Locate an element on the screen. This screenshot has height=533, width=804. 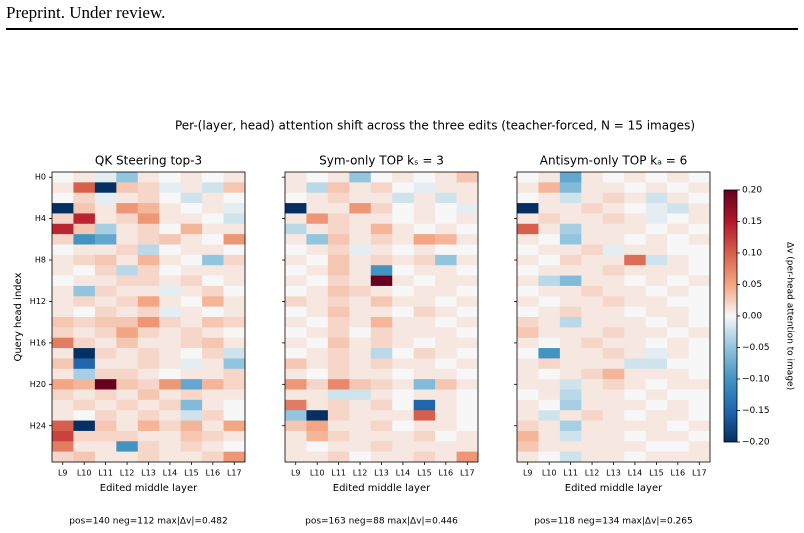
colorbar-tick-label: −0.05 is located at coordinates (756, 348).